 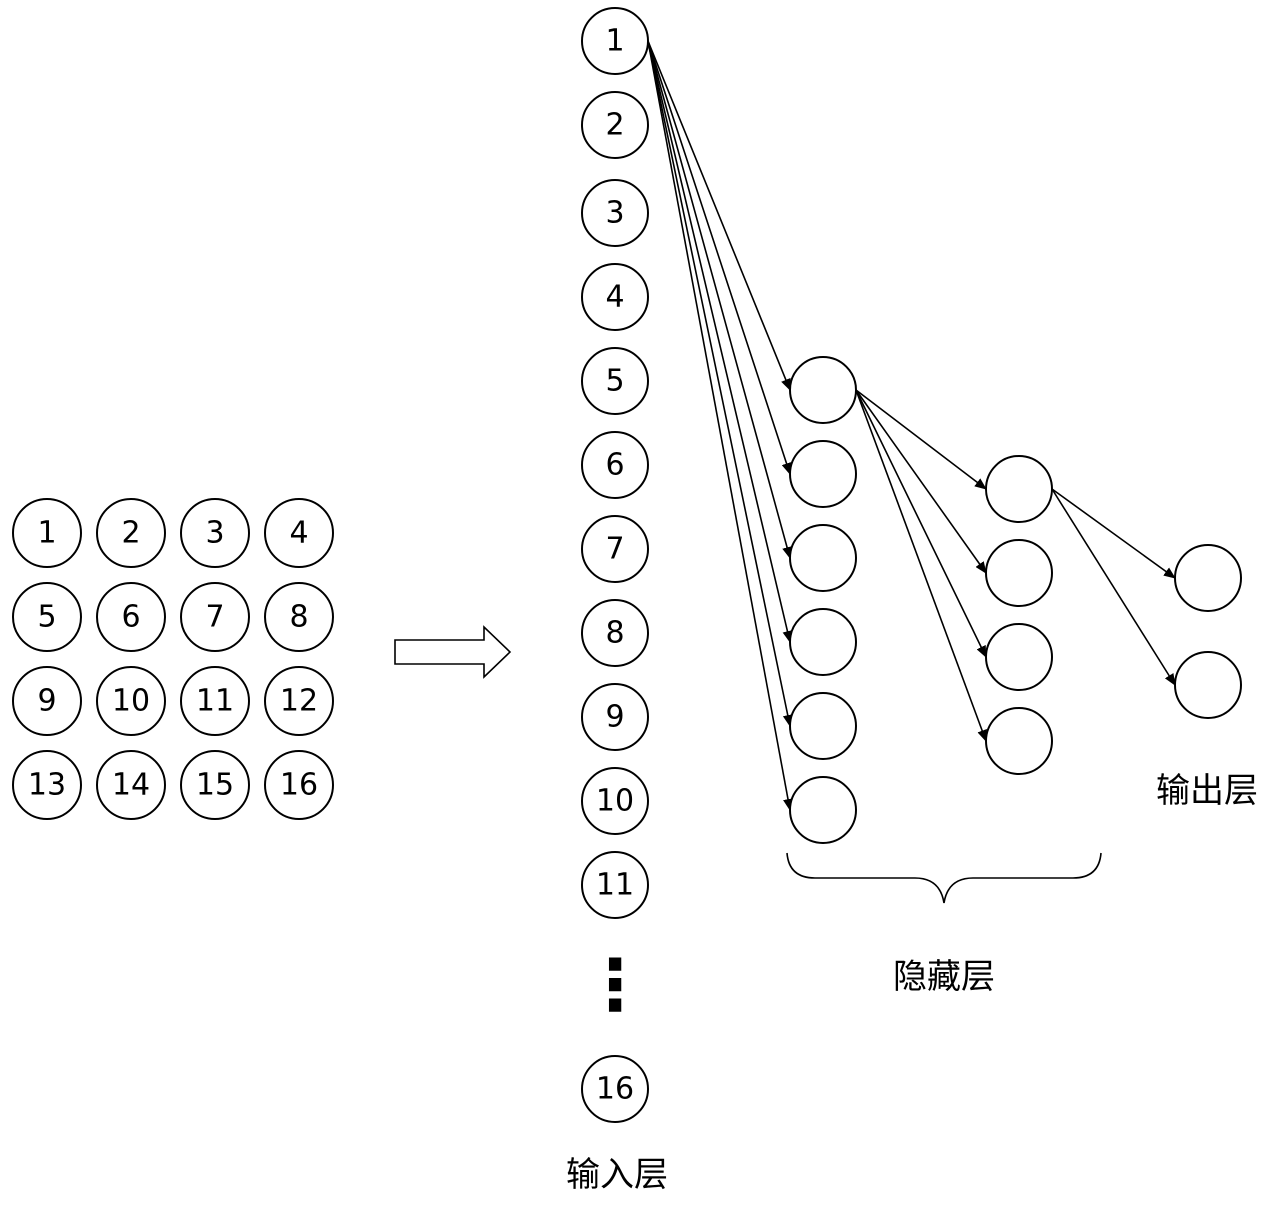 What do you see at coordinates (617, 1175) in the screenshot?
I see `input-layer-label: 输入层` at bounding box center [617, 1175].